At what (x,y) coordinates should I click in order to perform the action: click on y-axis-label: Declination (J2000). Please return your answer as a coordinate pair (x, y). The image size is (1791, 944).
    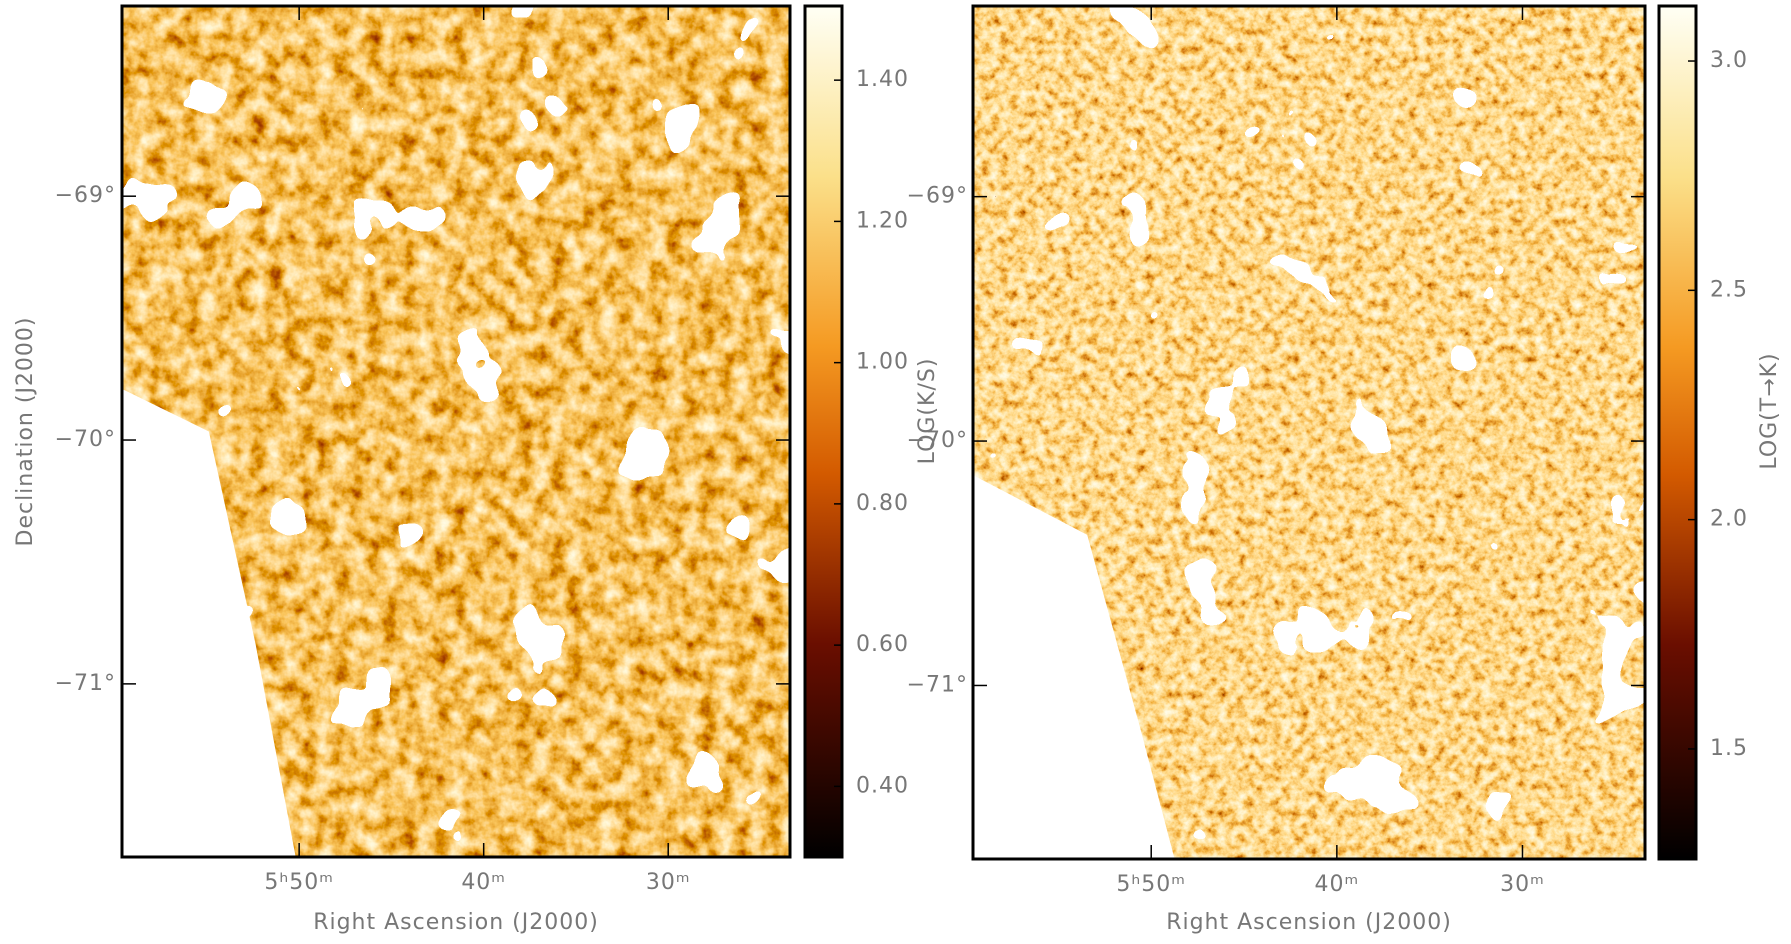
    Looking at the image, I should click on (25, 432).